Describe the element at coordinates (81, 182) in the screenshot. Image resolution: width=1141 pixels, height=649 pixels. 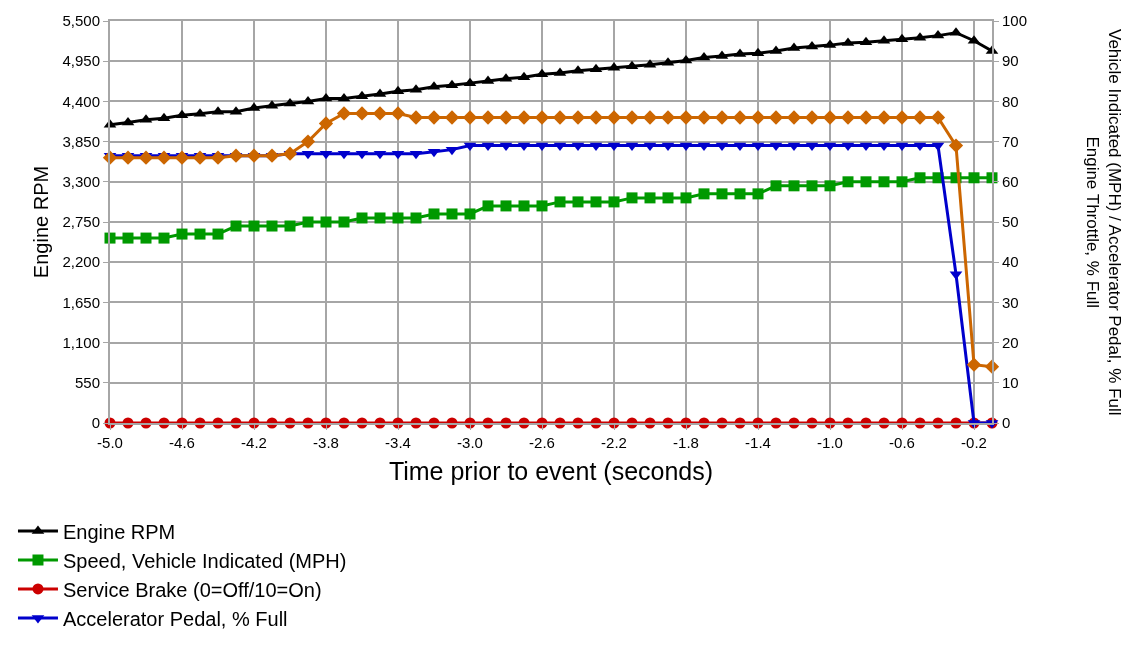
I see `y-tick-label: 3,300` at that location.